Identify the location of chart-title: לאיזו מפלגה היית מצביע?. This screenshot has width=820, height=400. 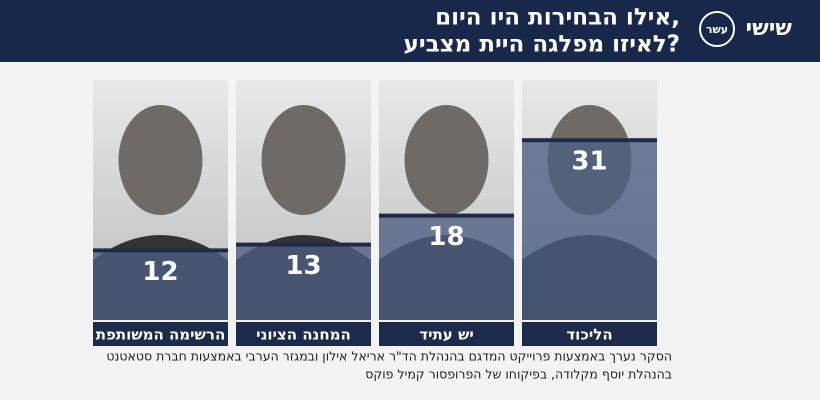
(542, 45).